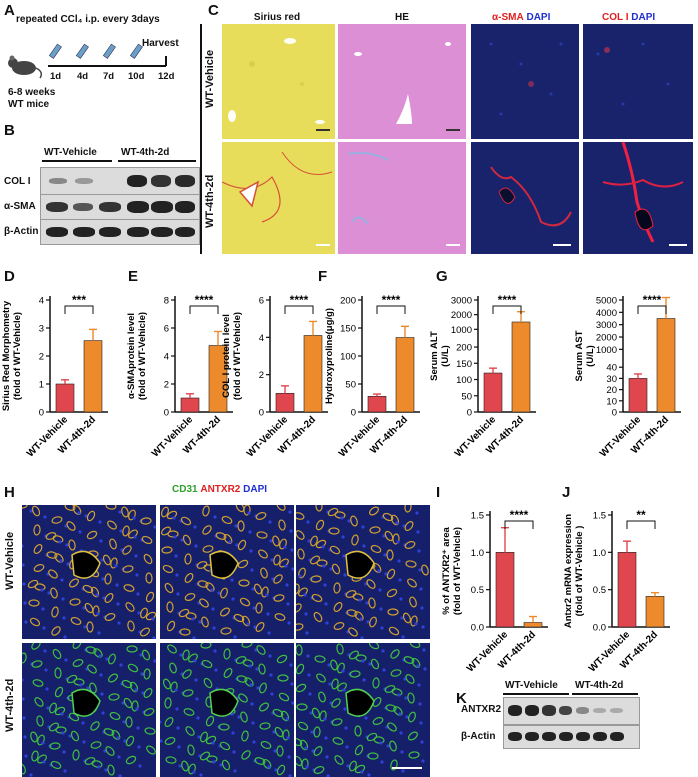  What do you see at coordinates (402, 198) in the screenshot?
I see `he-treated-image` at bounding box center [402, 198].